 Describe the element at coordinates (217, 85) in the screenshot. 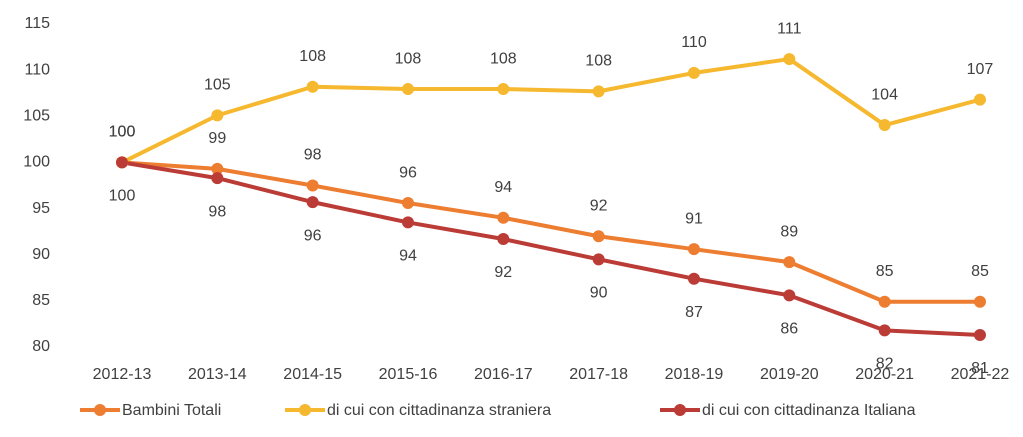

I see `data-label: 105` at that location.